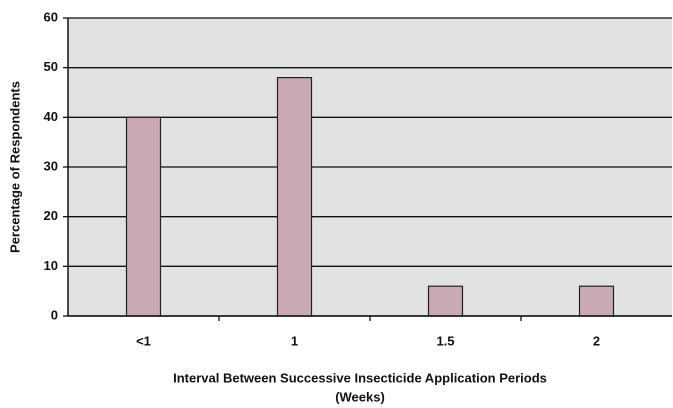 This screenshot has height=408, width=673. I want to click on y-tick-label: 20, so click(51, 215).